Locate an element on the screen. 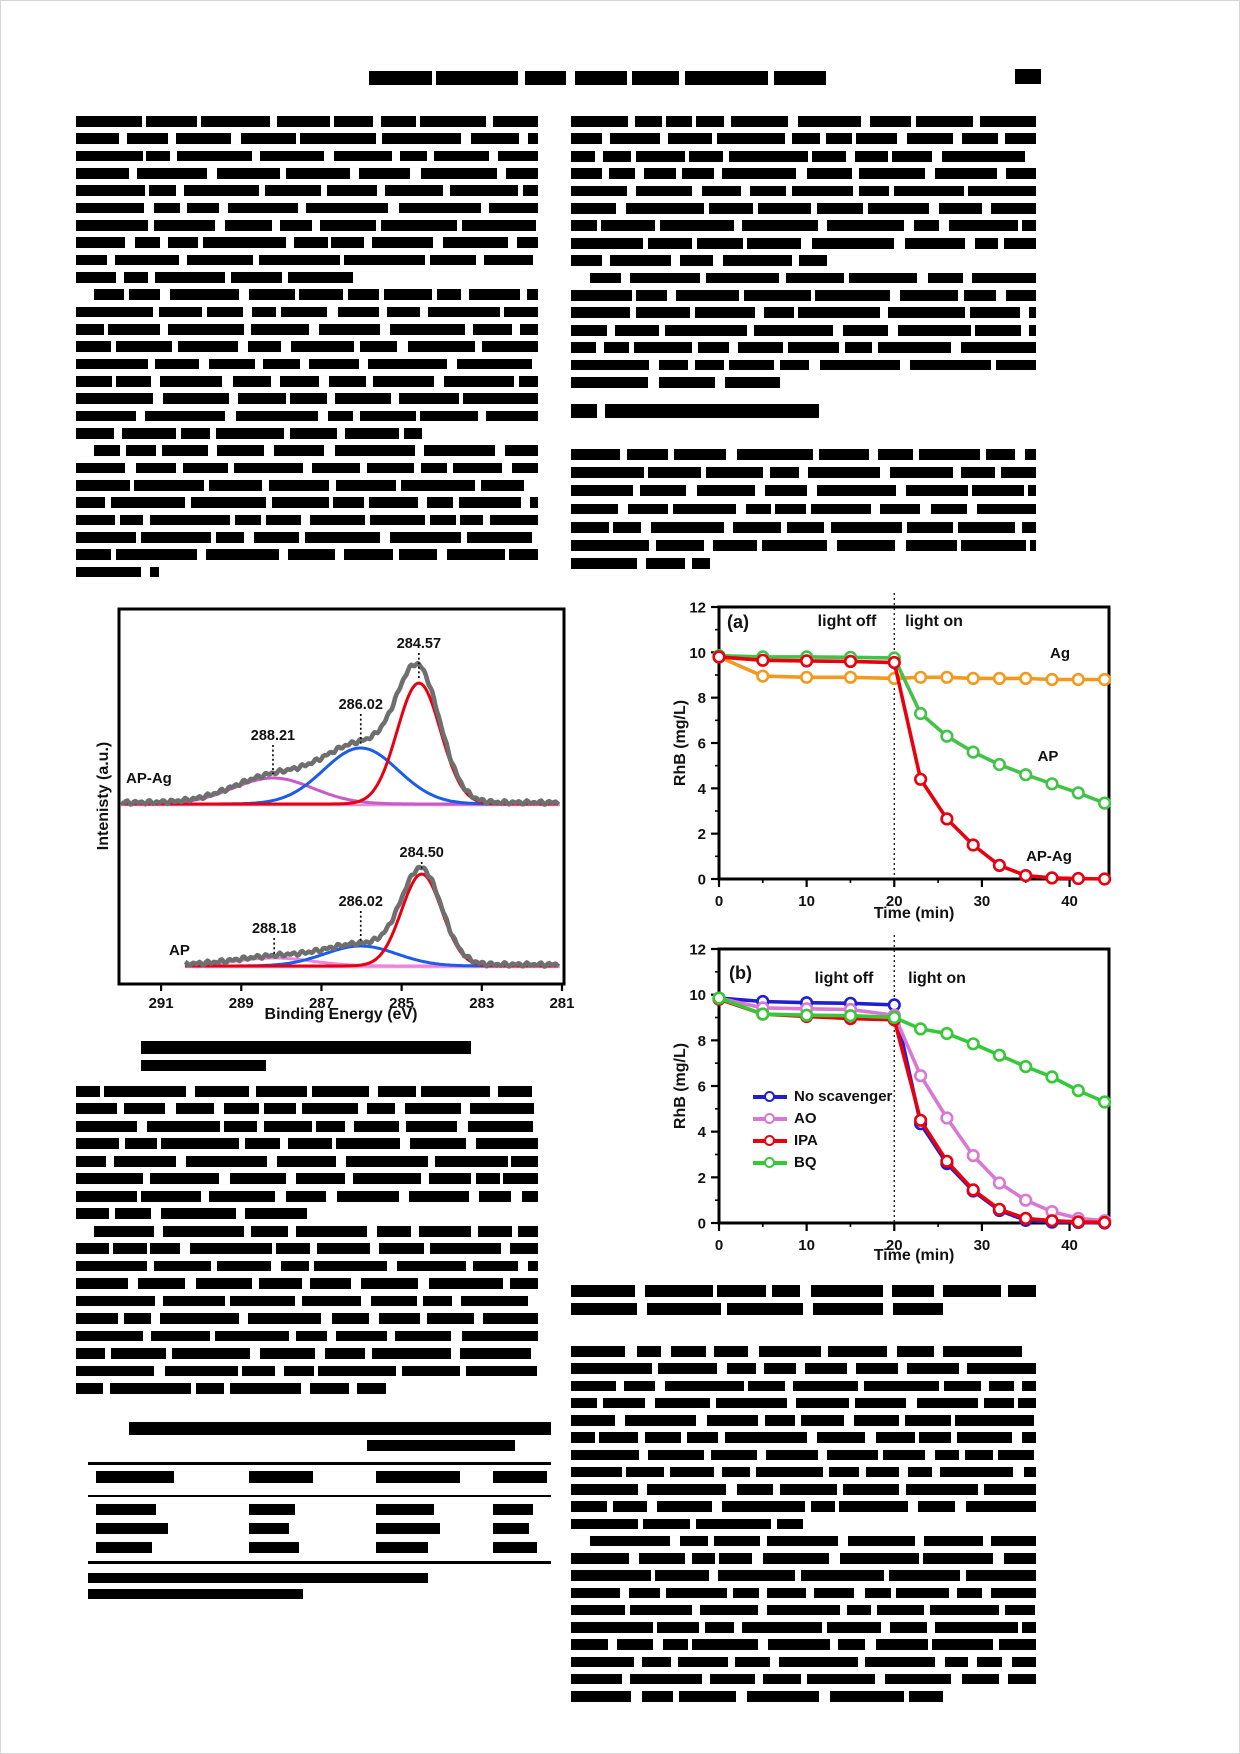 This screenshot has height=1754, width=1240. figure-scavenger-panel-b: 0 2 4 6 8 10 12 0 10 20 30 40 is located at coordinates (900, 1094).